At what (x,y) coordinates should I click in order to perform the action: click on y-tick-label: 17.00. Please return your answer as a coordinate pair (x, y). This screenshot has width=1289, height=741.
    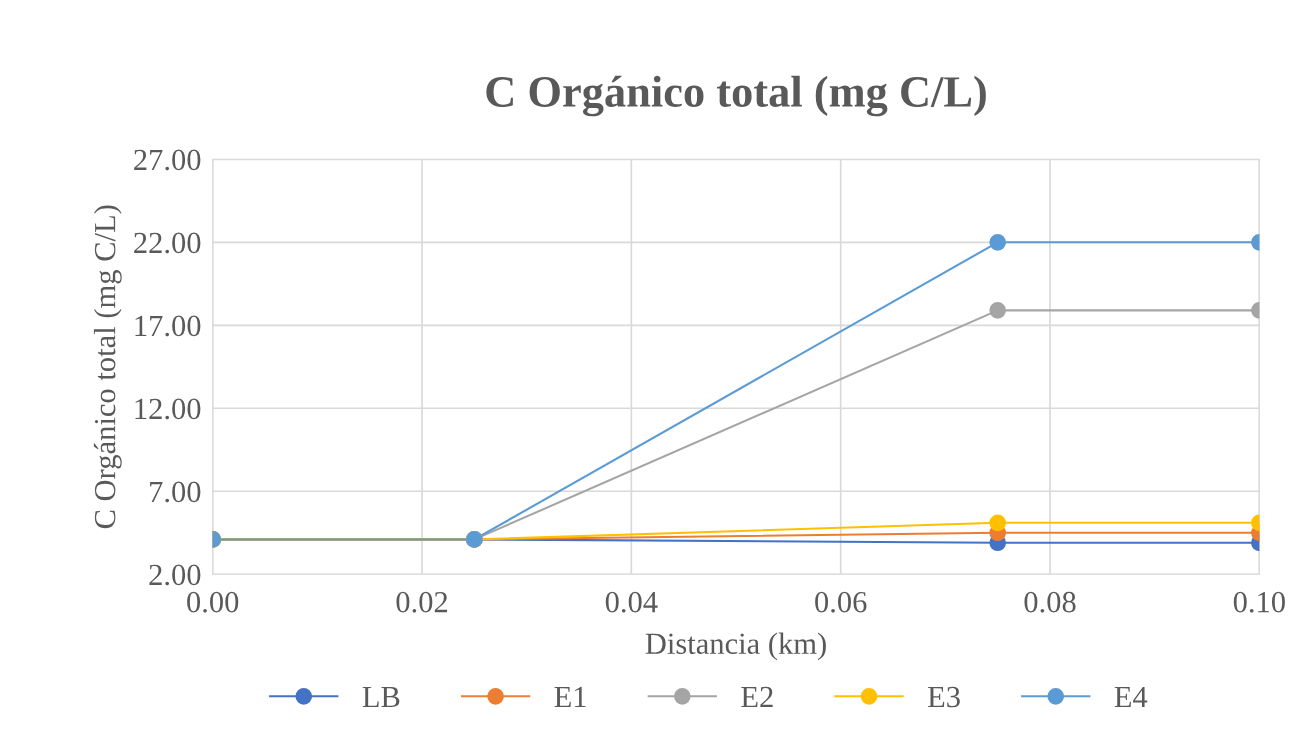
    Looking at the image, I should click on (168, 326).